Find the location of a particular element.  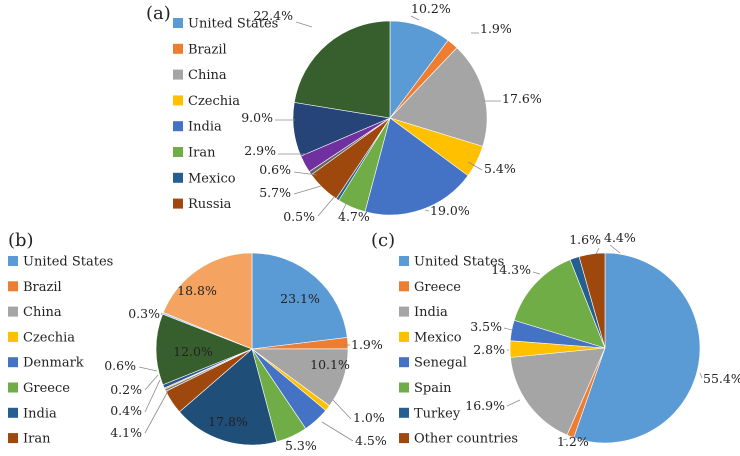

legend-entry: Senegal is located at coordinates (440, 363).